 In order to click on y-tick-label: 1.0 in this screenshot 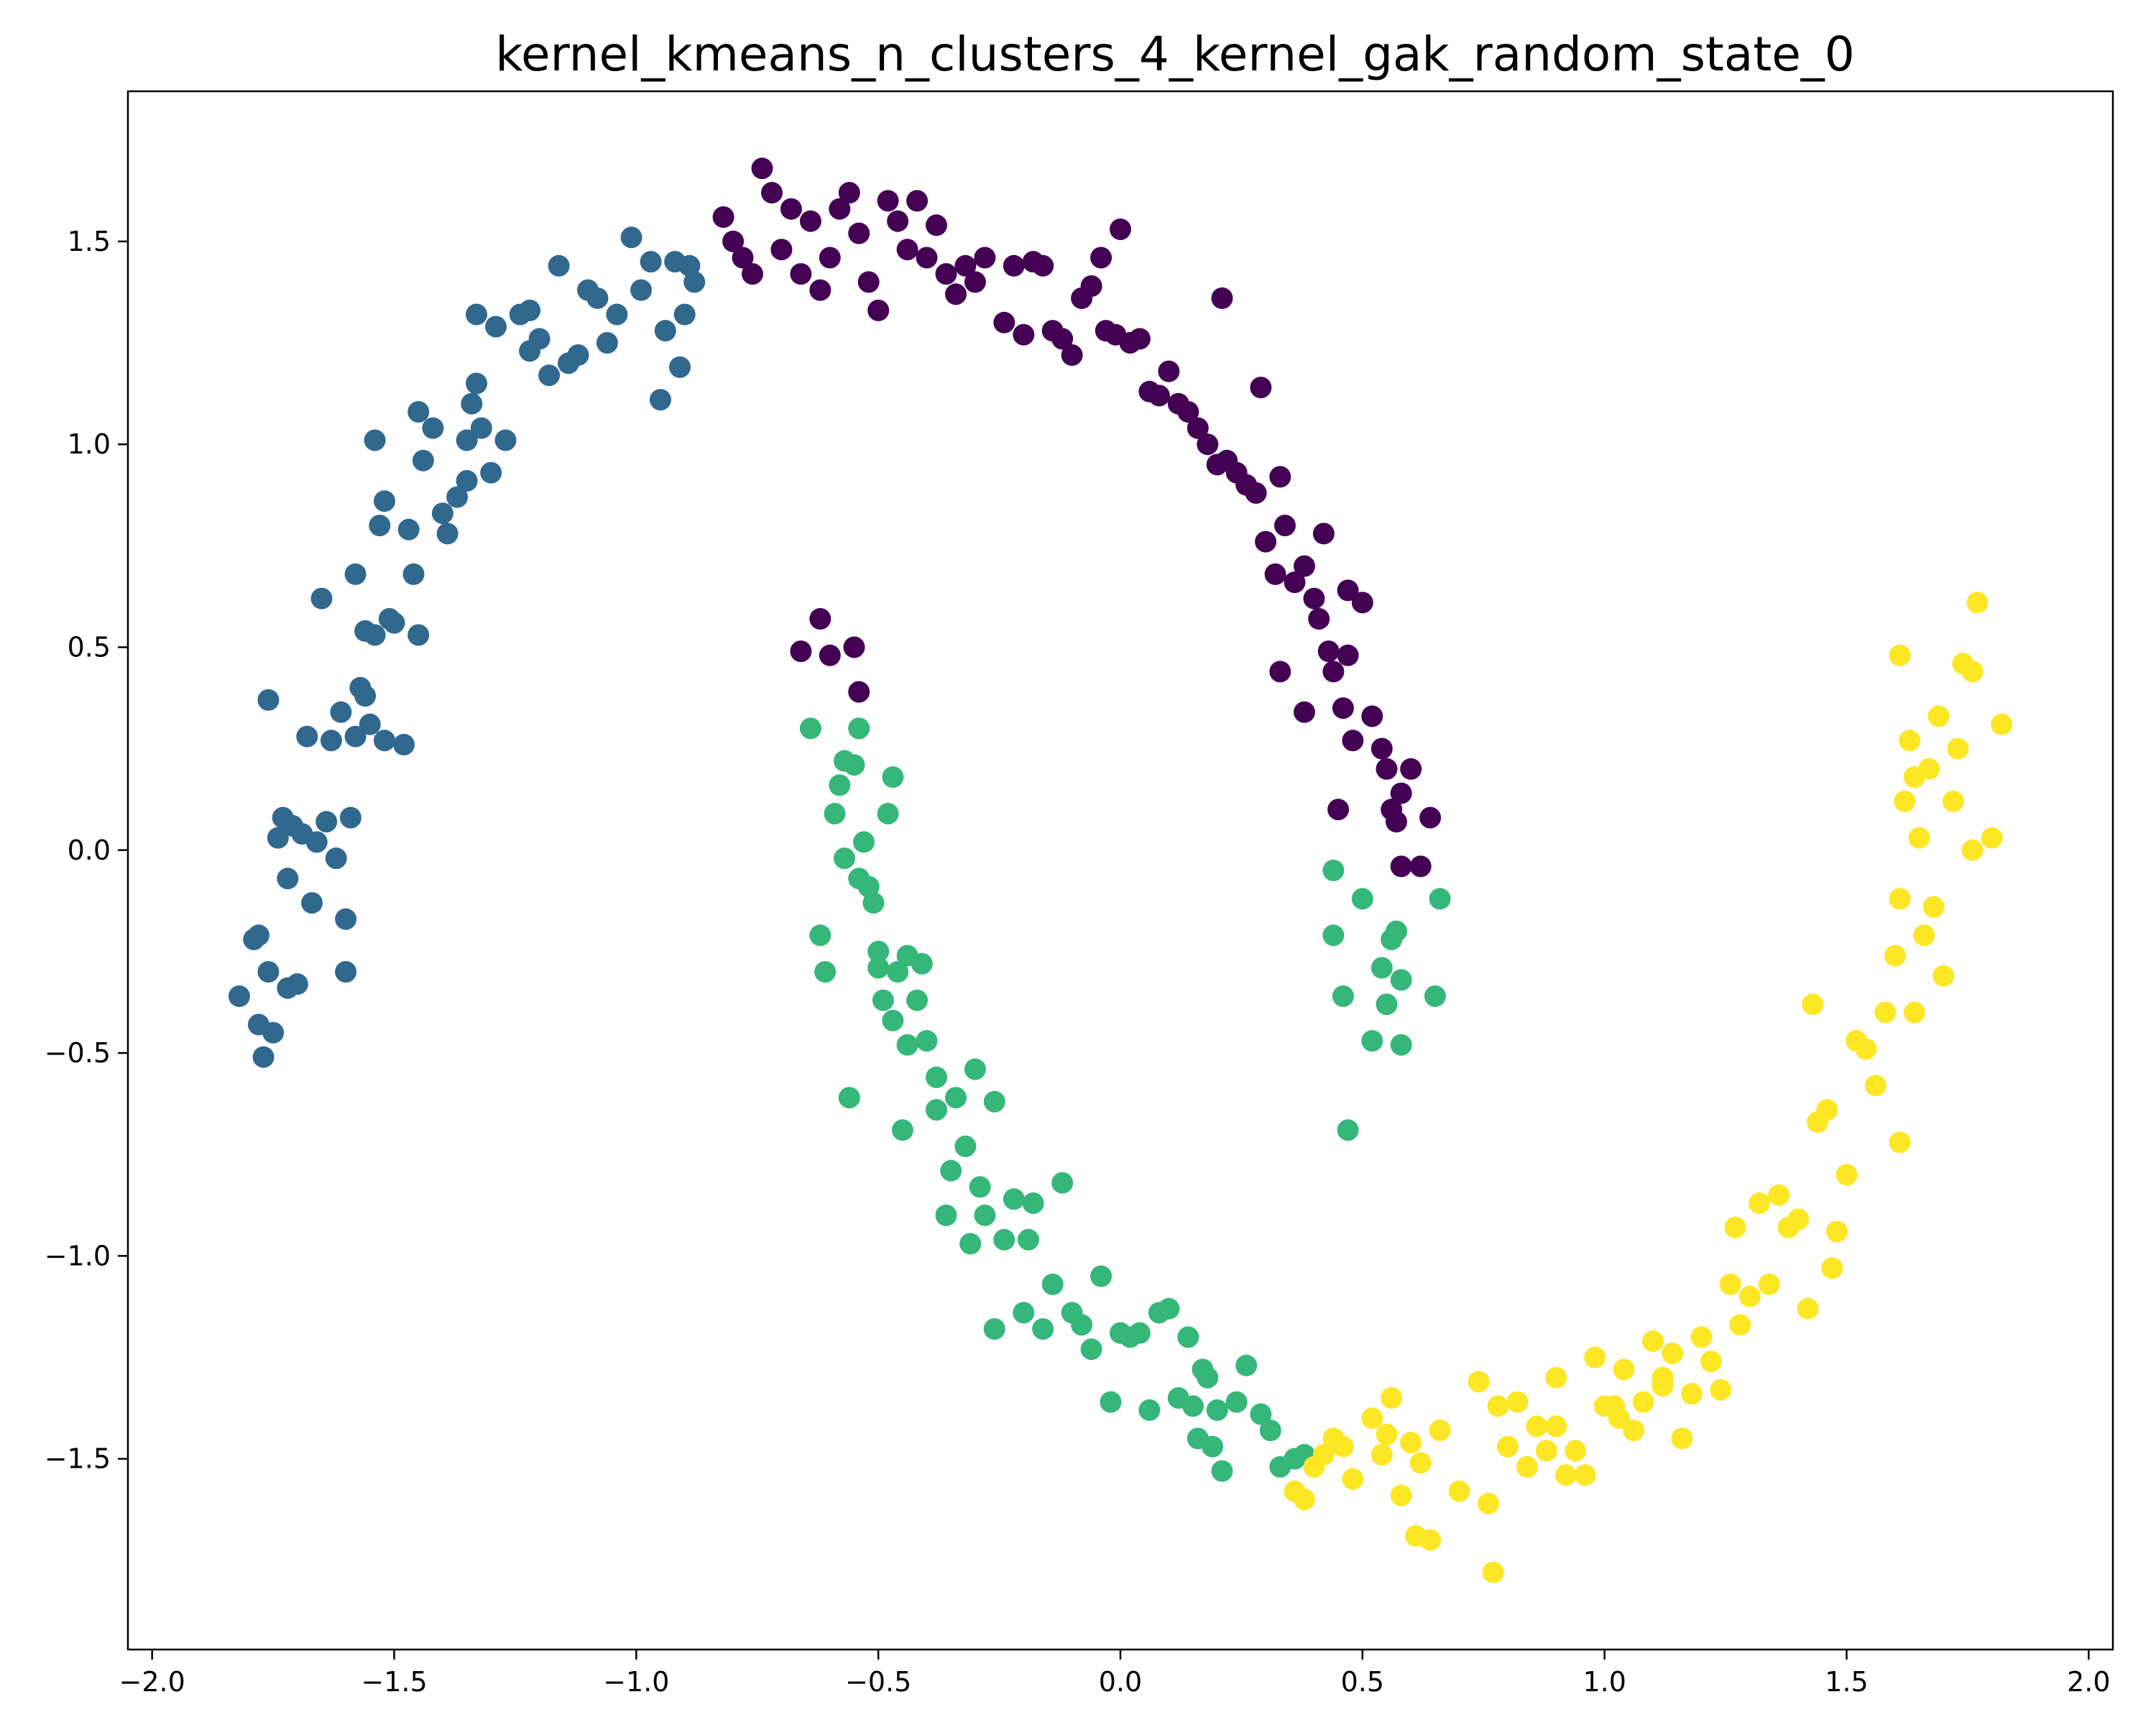, I will do `click(90, 444)`.